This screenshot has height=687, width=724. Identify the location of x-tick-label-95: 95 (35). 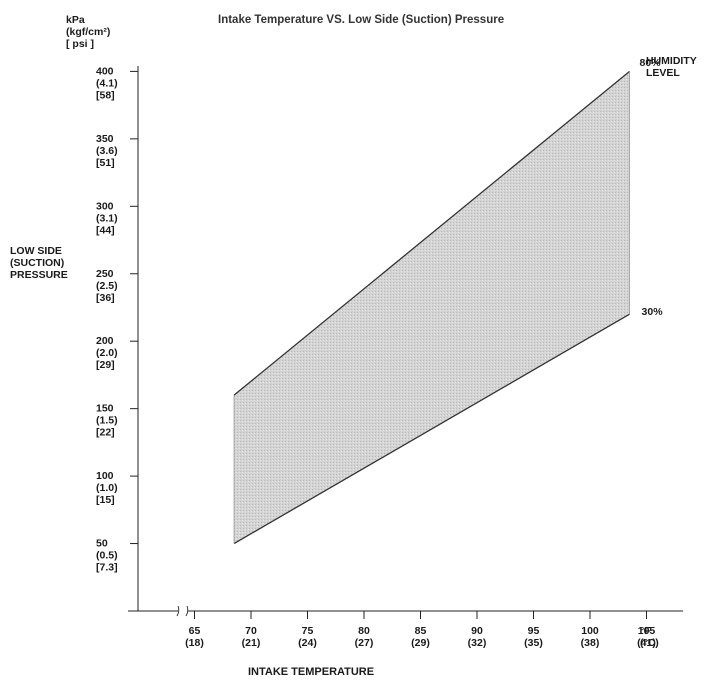
(533, 637).